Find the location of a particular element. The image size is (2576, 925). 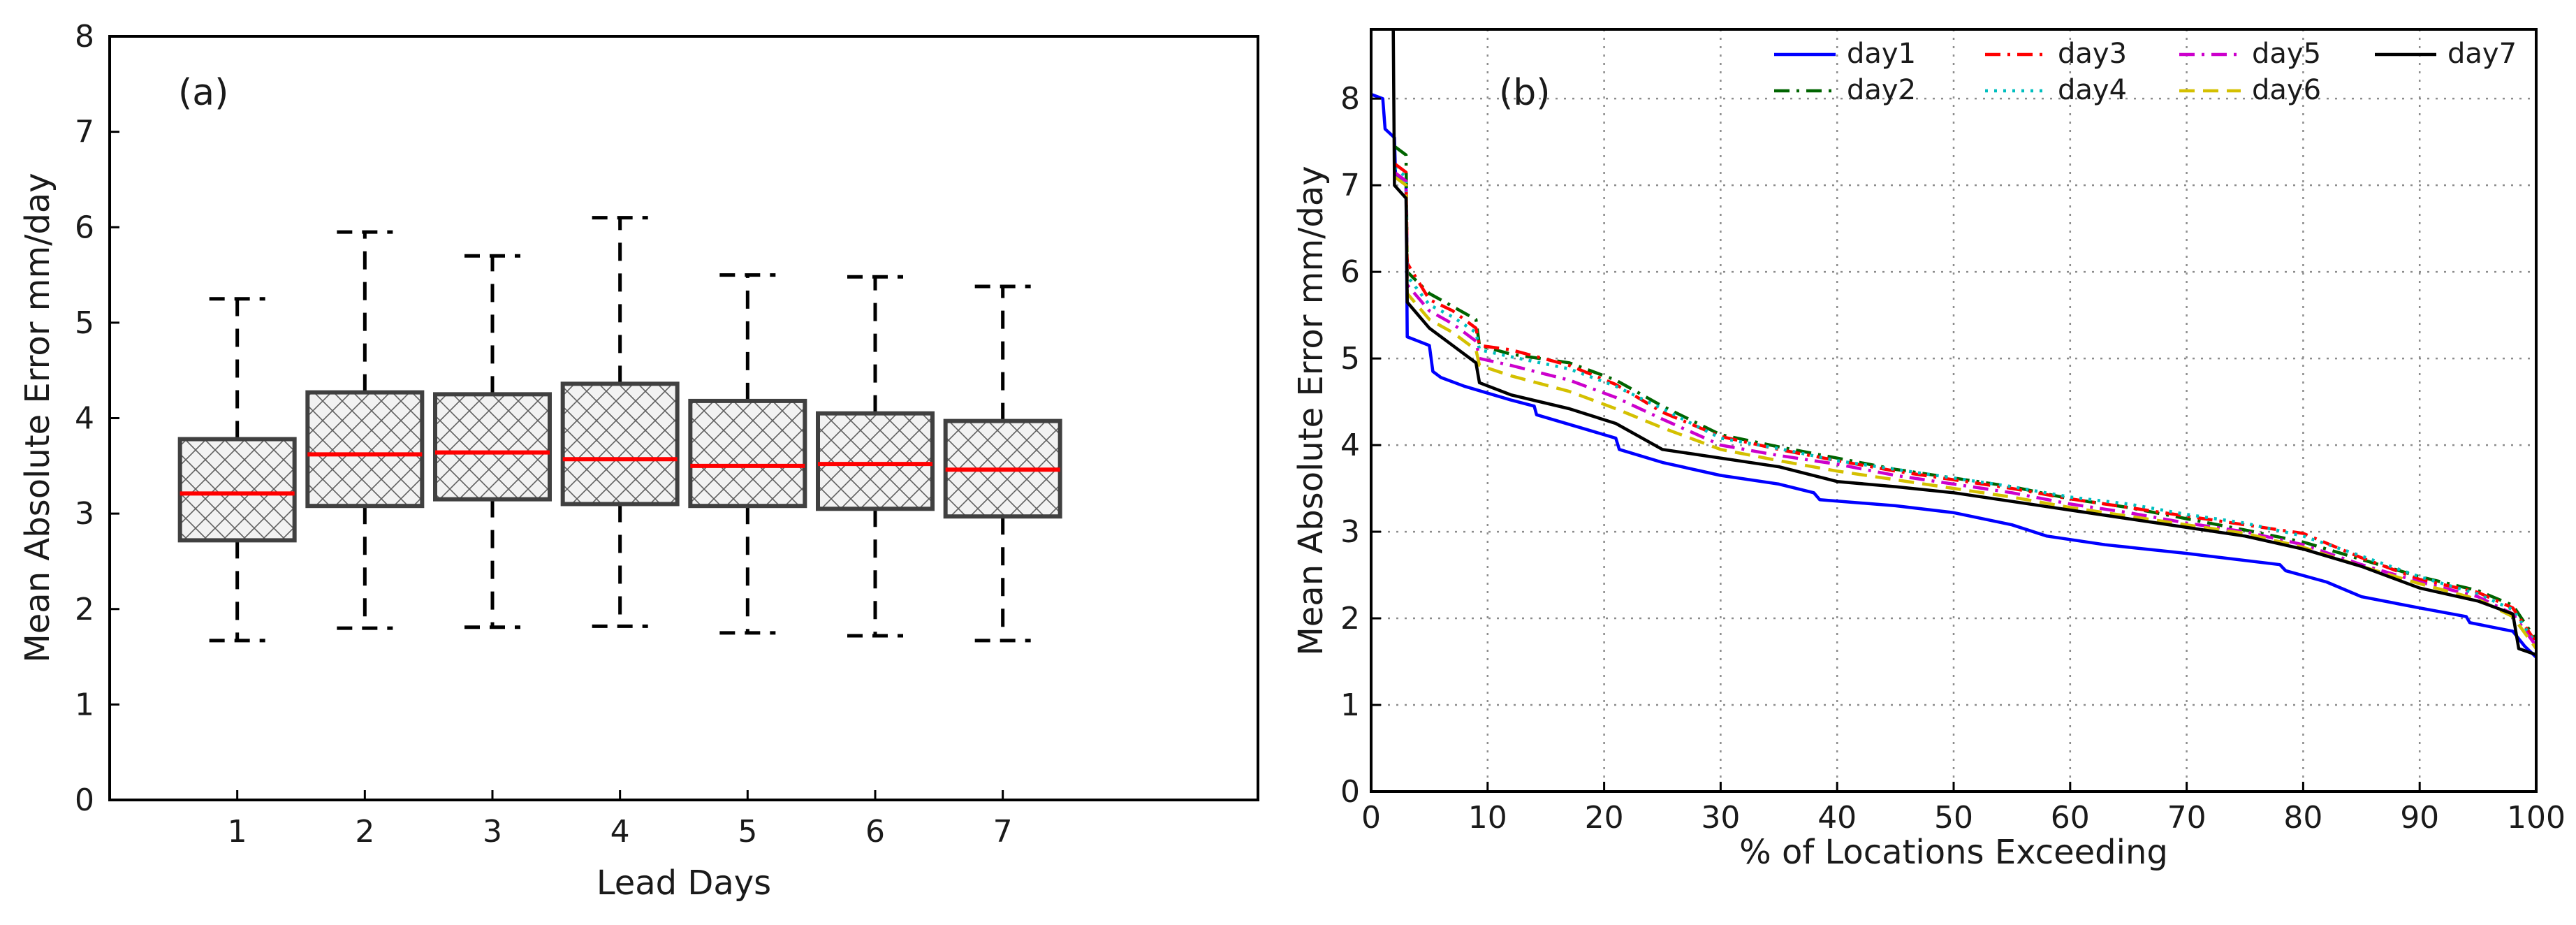

legend-label-day6: day6 is located at coordinates (2286, 90).